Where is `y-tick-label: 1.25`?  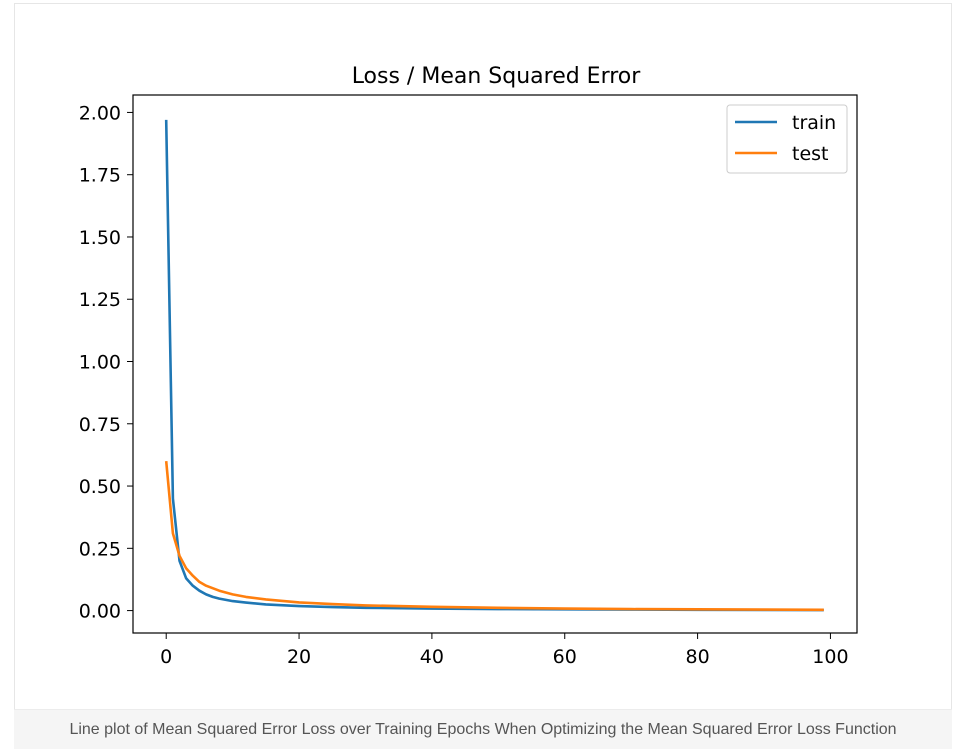
y-tick-label: 1.25 is located at coordinates (100, 300).